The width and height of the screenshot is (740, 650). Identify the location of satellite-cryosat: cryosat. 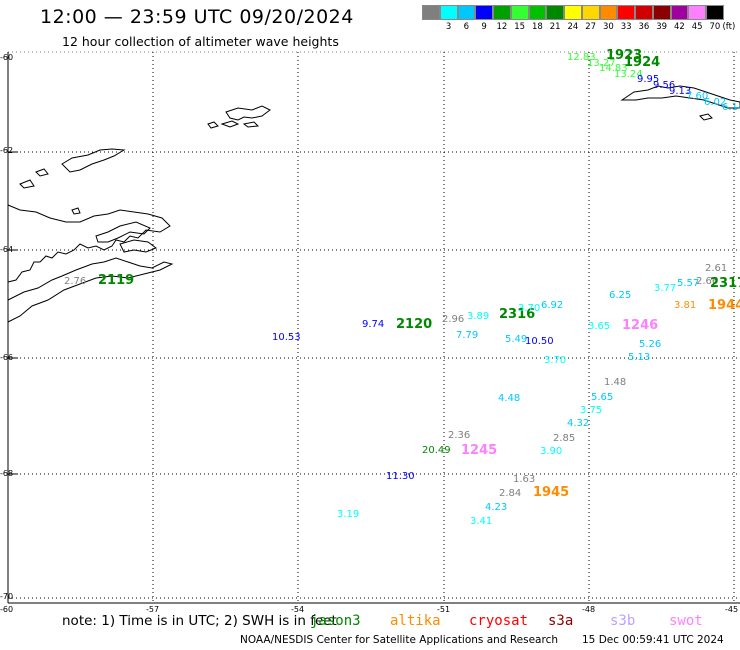
(499, 621).